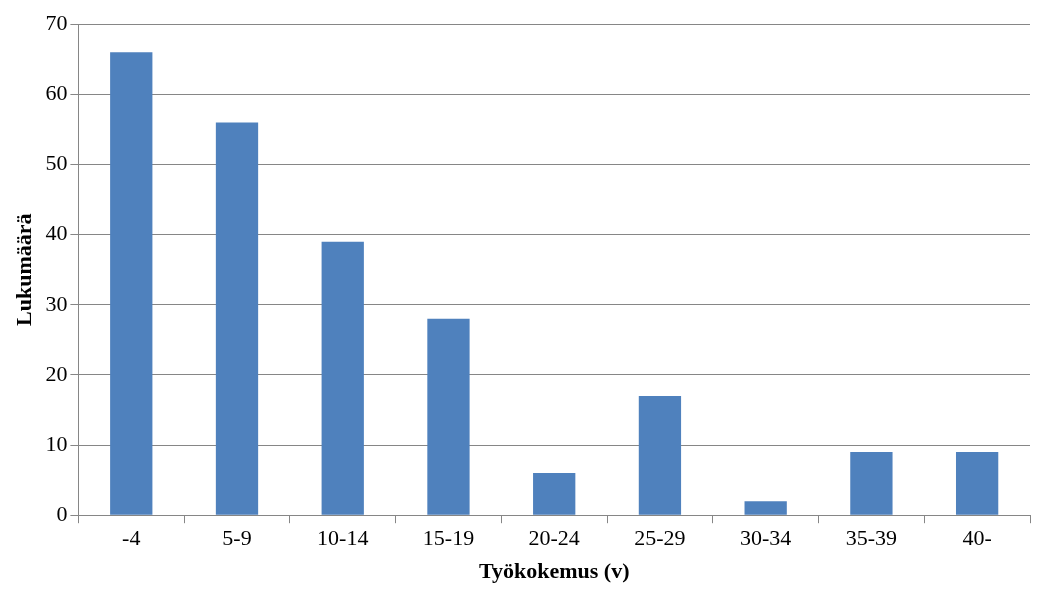 The image size is (1042, 598). Describe the element at coordinates (871, 538) in the screenshot. I see `x-tick-label: 35-39` at that location.